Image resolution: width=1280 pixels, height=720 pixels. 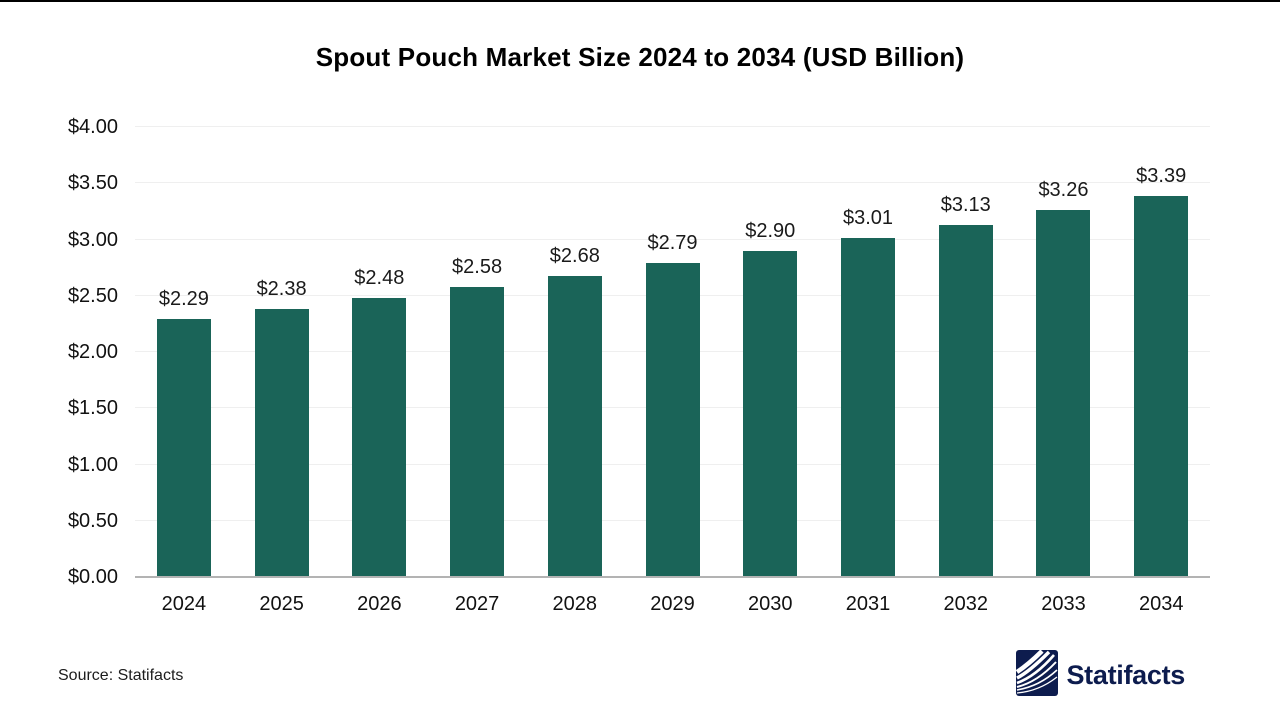 What do you see at coordinates (868, 407) in the screenshot?
I see `bar-2031` at bounding box center [868, 407].